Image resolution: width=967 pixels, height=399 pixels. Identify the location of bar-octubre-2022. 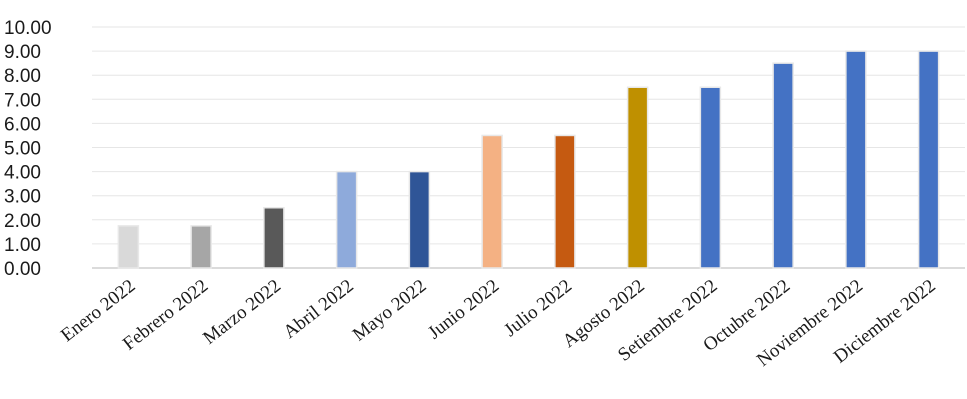
(783, 165).